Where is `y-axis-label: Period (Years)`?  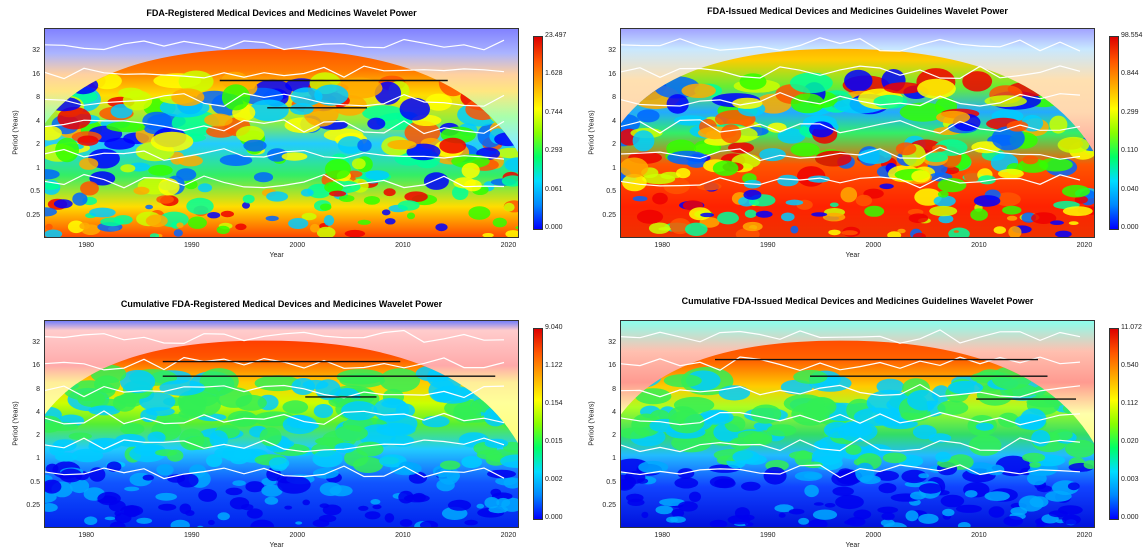
y-axis-label: Period (Years) is located at coordinates (16, 423).